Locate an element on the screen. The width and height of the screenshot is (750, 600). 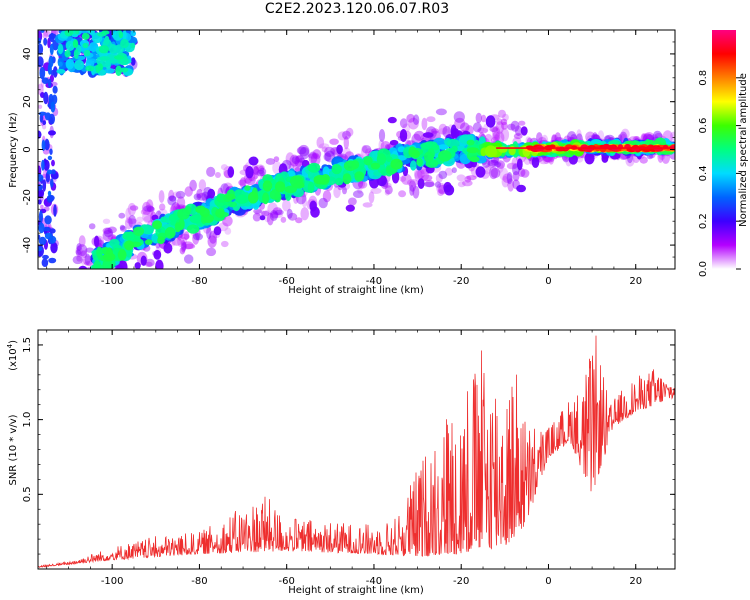
colorbar-tick-label: 0.8 is located at coordinates (703, 78).